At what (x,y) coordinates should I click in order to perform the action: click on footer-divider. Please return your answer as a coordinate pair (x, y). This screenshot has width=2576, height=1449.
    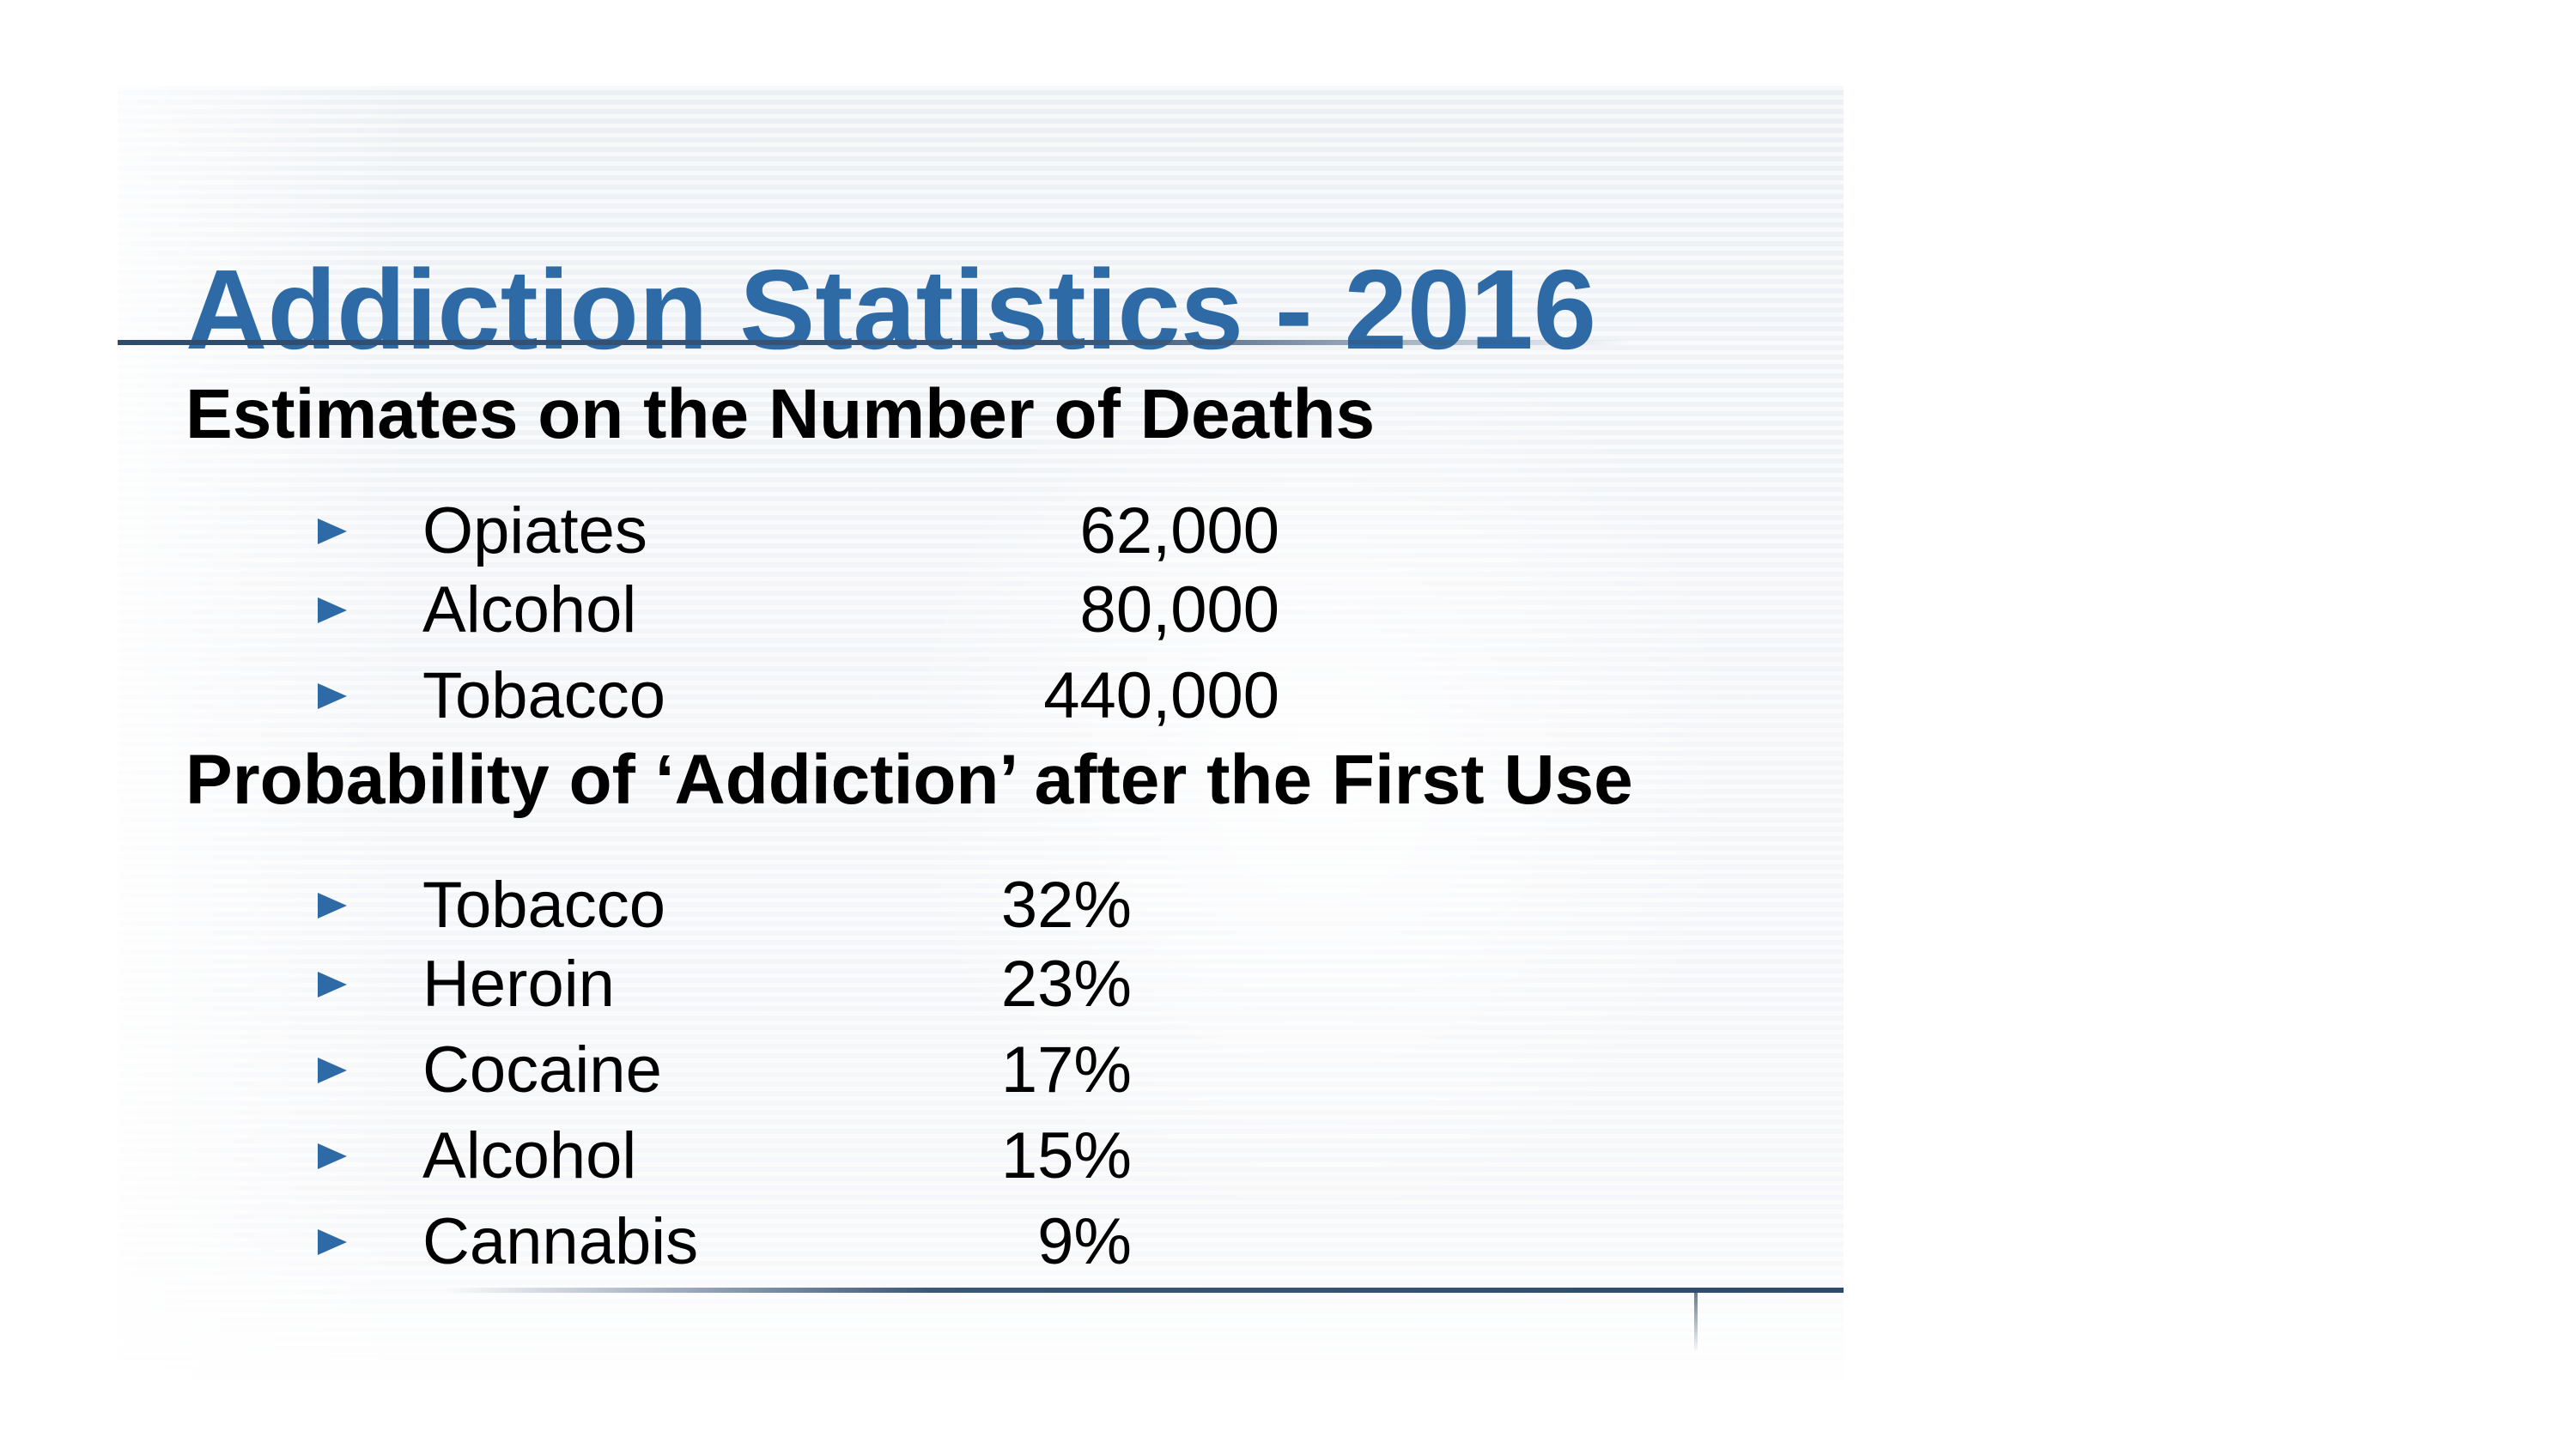
    Looking at the image, I should click on (1144, 1290).